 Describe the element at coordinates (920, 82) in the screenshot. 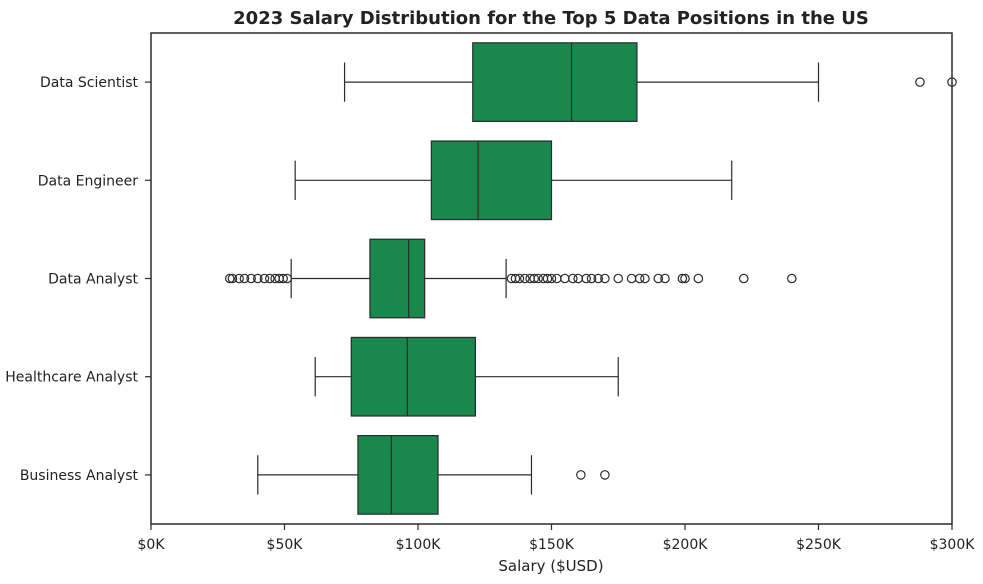

I see `outlier-data-scientist` at that location.